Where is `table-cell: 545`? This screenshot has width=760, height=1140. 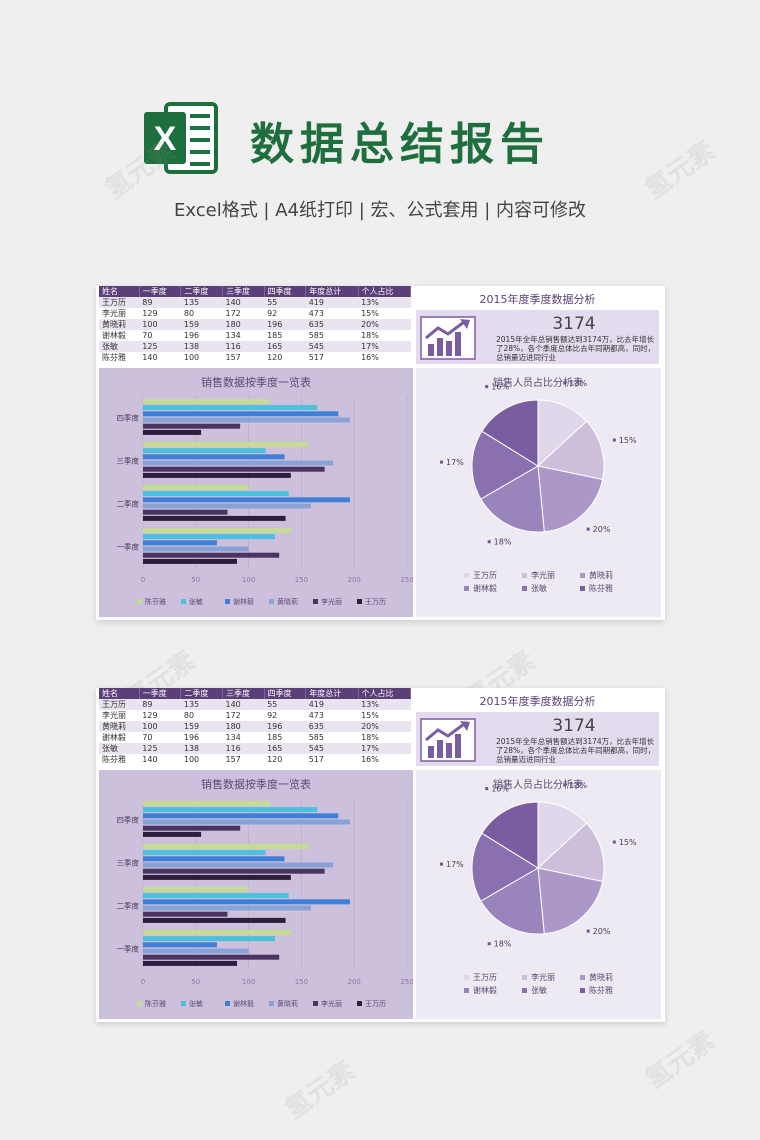
table-cell: 545 is located at coordinates (332, 748).